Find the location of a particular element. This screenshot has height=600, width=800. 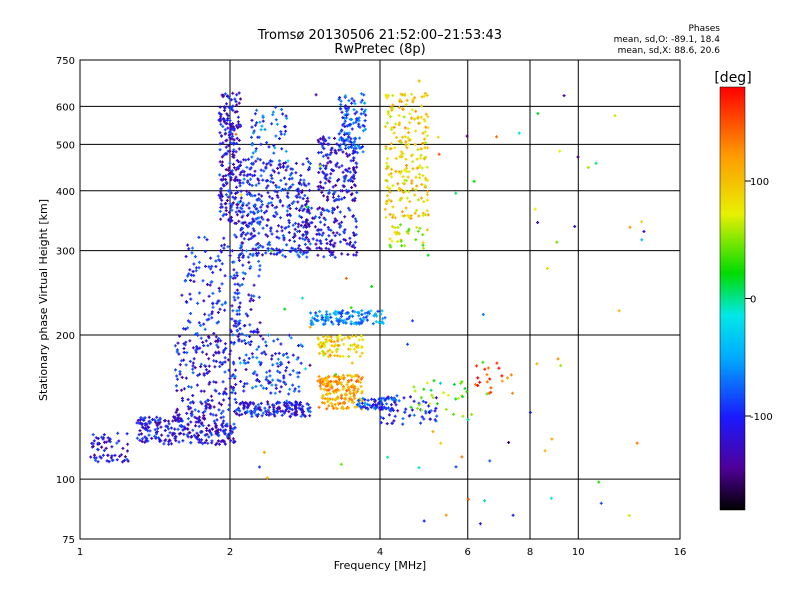

y-tick-label: 200 is located at coordinates (65, 336).